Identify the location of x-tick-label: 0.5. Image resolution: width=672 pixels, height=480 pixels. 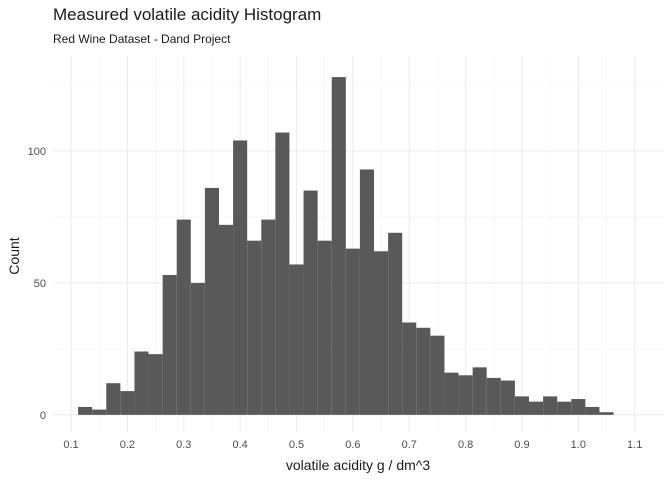
(296, 445).